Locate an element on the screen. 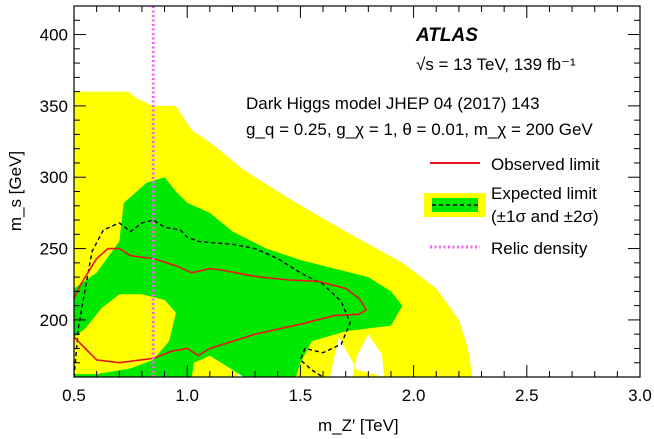  y-tick-label: 250 is located at coordinates (54, 249).